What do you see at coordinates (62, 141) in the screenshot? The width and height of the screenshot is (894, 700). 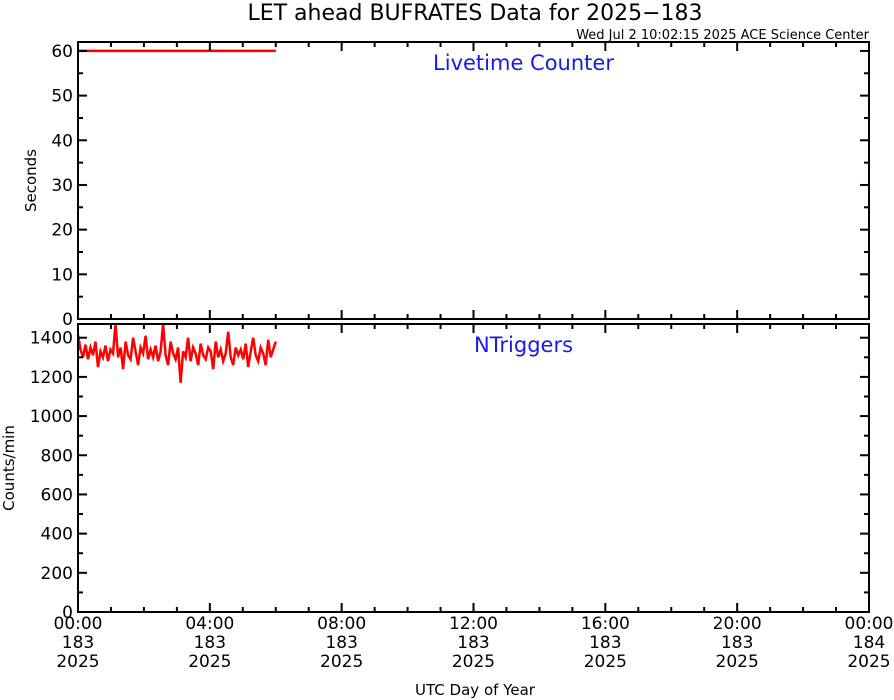 I see `y-tick-label: 40` at bounding box center [62, 141].